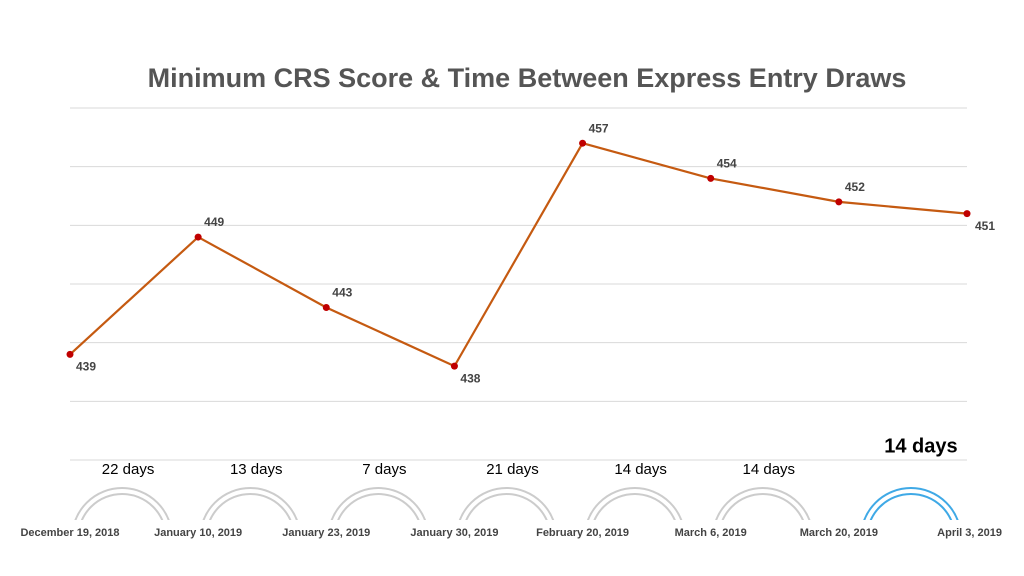 The height and width of the screenshot is (576, 1024). Describe the element at coordinates (839, 533) in the screenshot. I see `x-tick-label: March 20, 2019` at that location.